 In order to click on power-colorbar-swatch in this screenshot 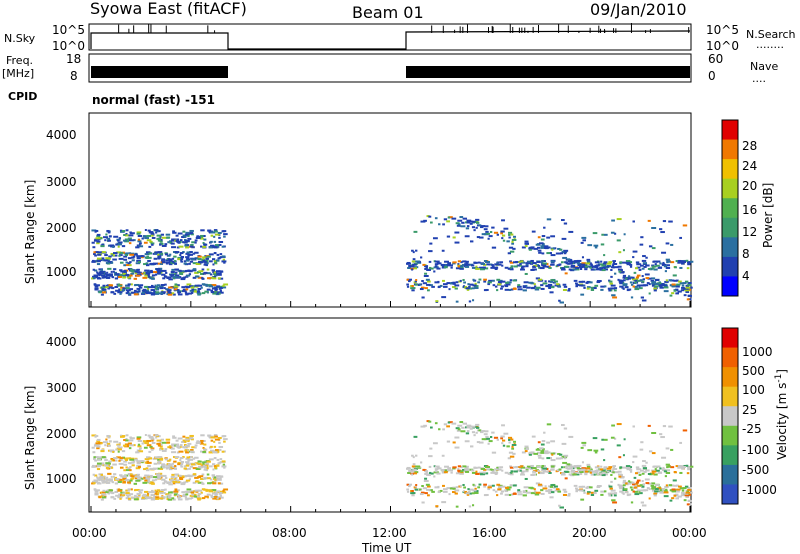, I will do `click(730, 286)`.